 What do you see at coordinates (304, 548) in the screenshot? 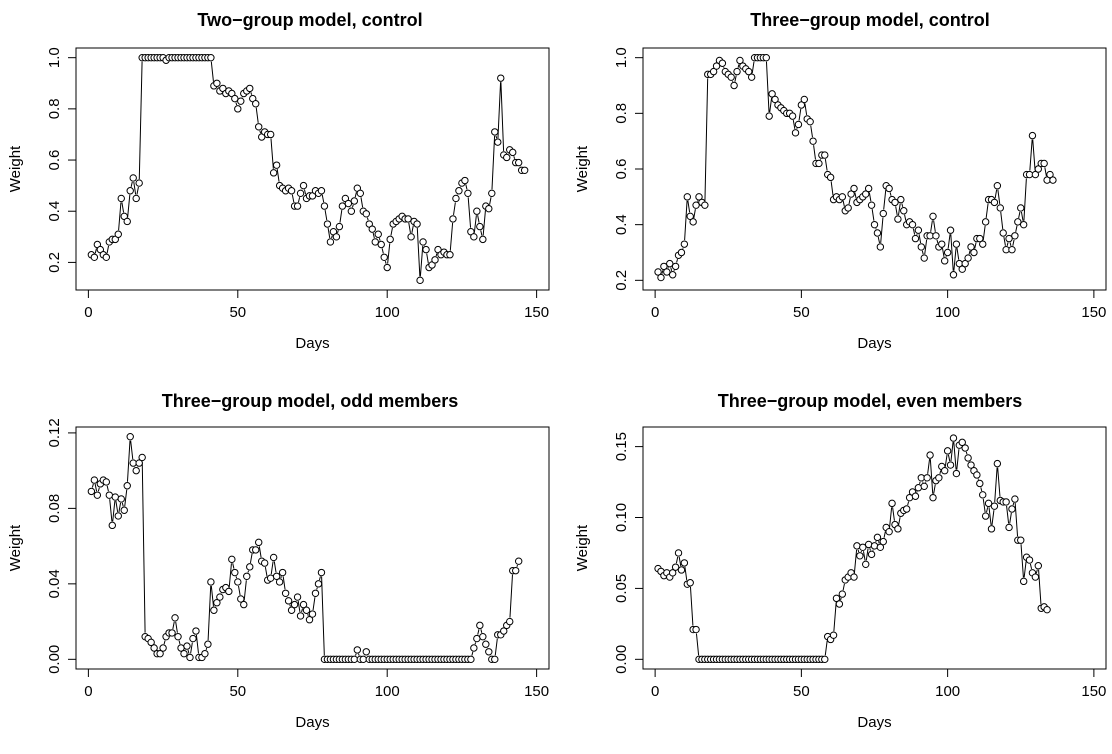
I see `panel-3-series-line` at bounding box center [304, 548].